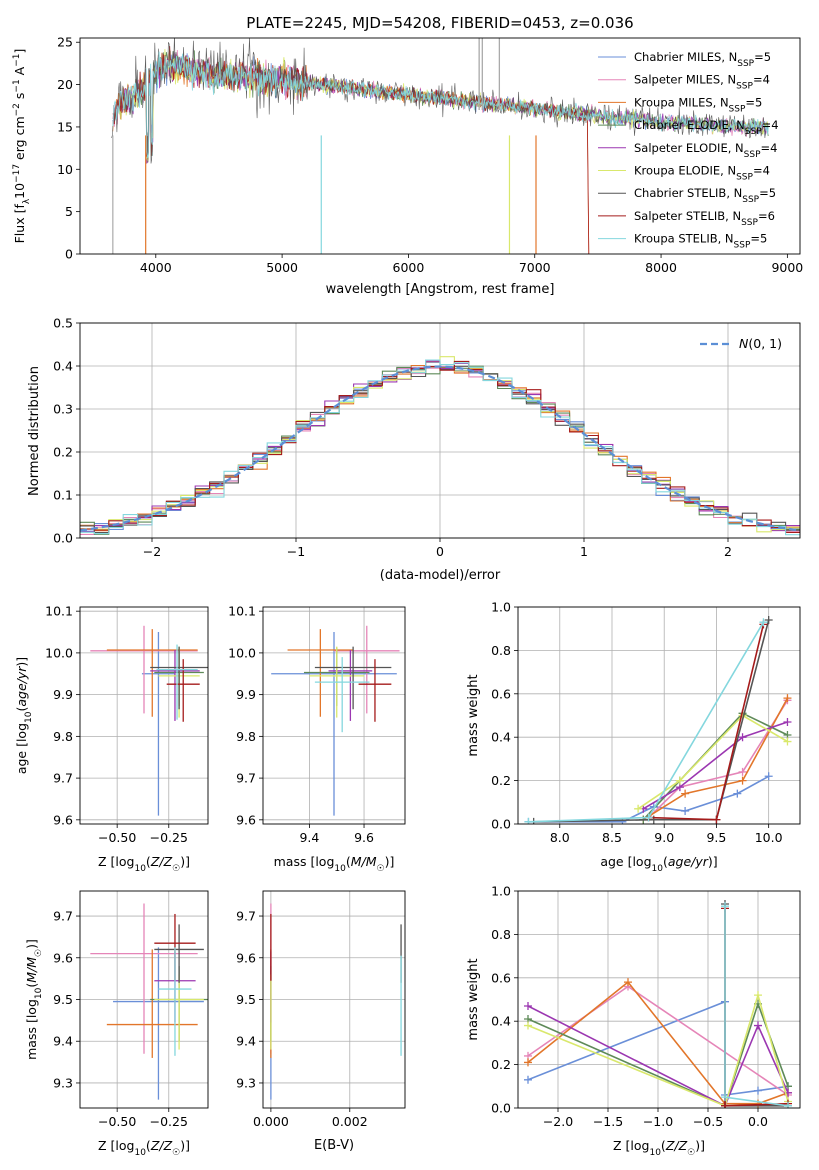  What do you see at coordinates (676, 1145) in the screenshot?
I see `label-part: Z/Z` at bounding box center [676, 1145].